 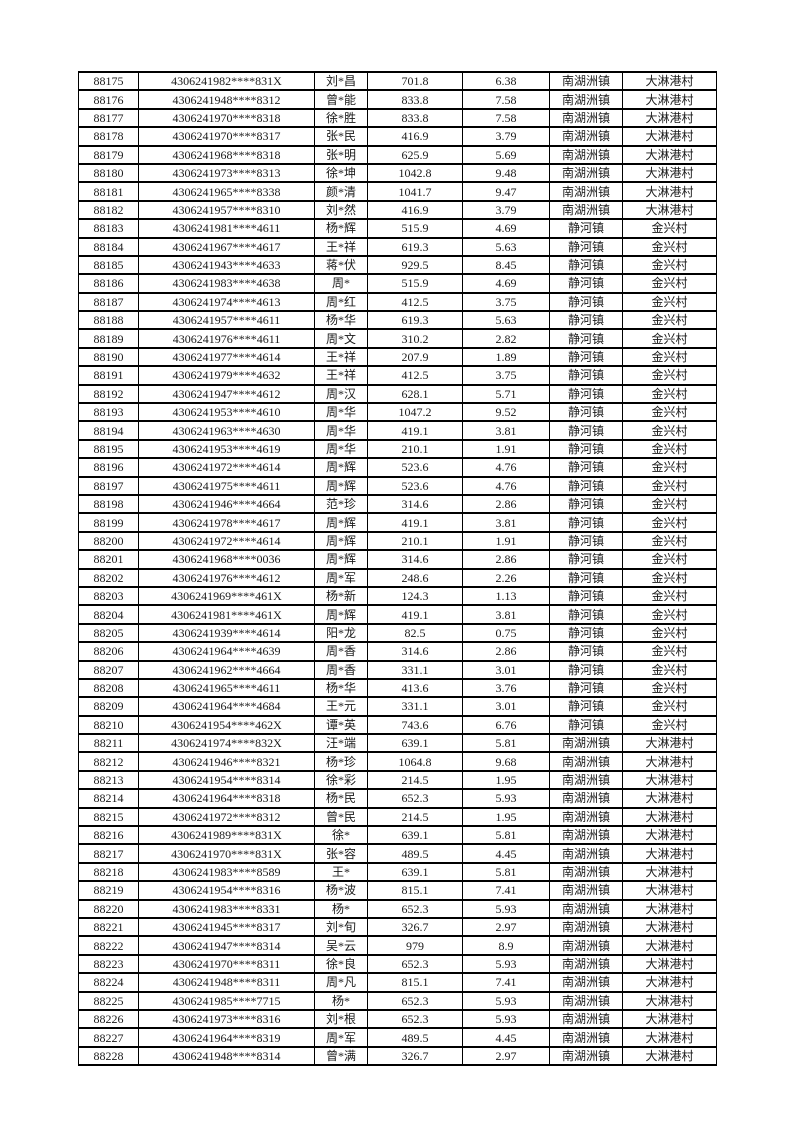 I want to click on cell-area: 6.38, so click(x=506, y=81).